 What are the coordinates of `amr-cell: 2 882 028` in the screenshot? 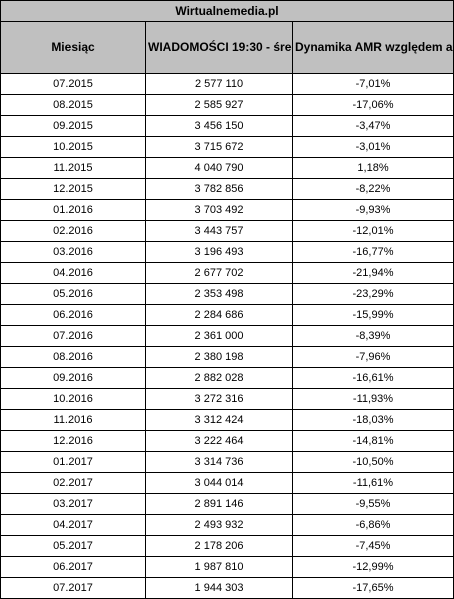 It's located at (219, 378).